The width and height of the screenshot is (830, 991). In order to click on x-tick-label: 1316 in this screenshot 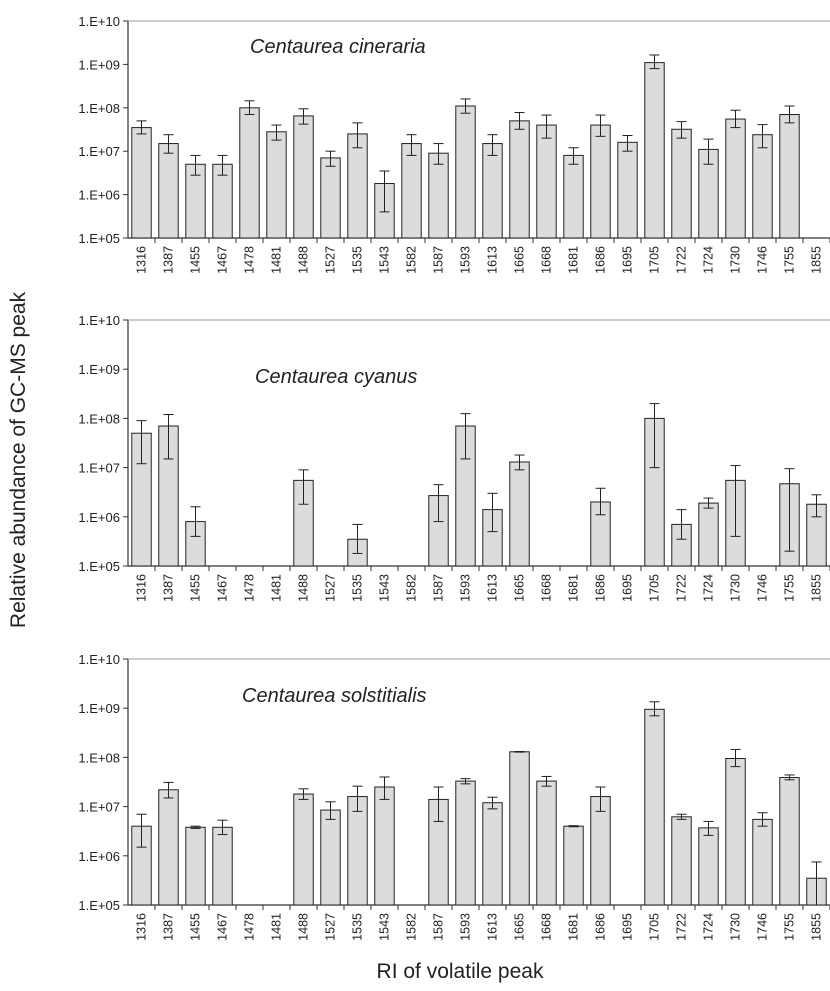, I will do `click(142, 927)`.